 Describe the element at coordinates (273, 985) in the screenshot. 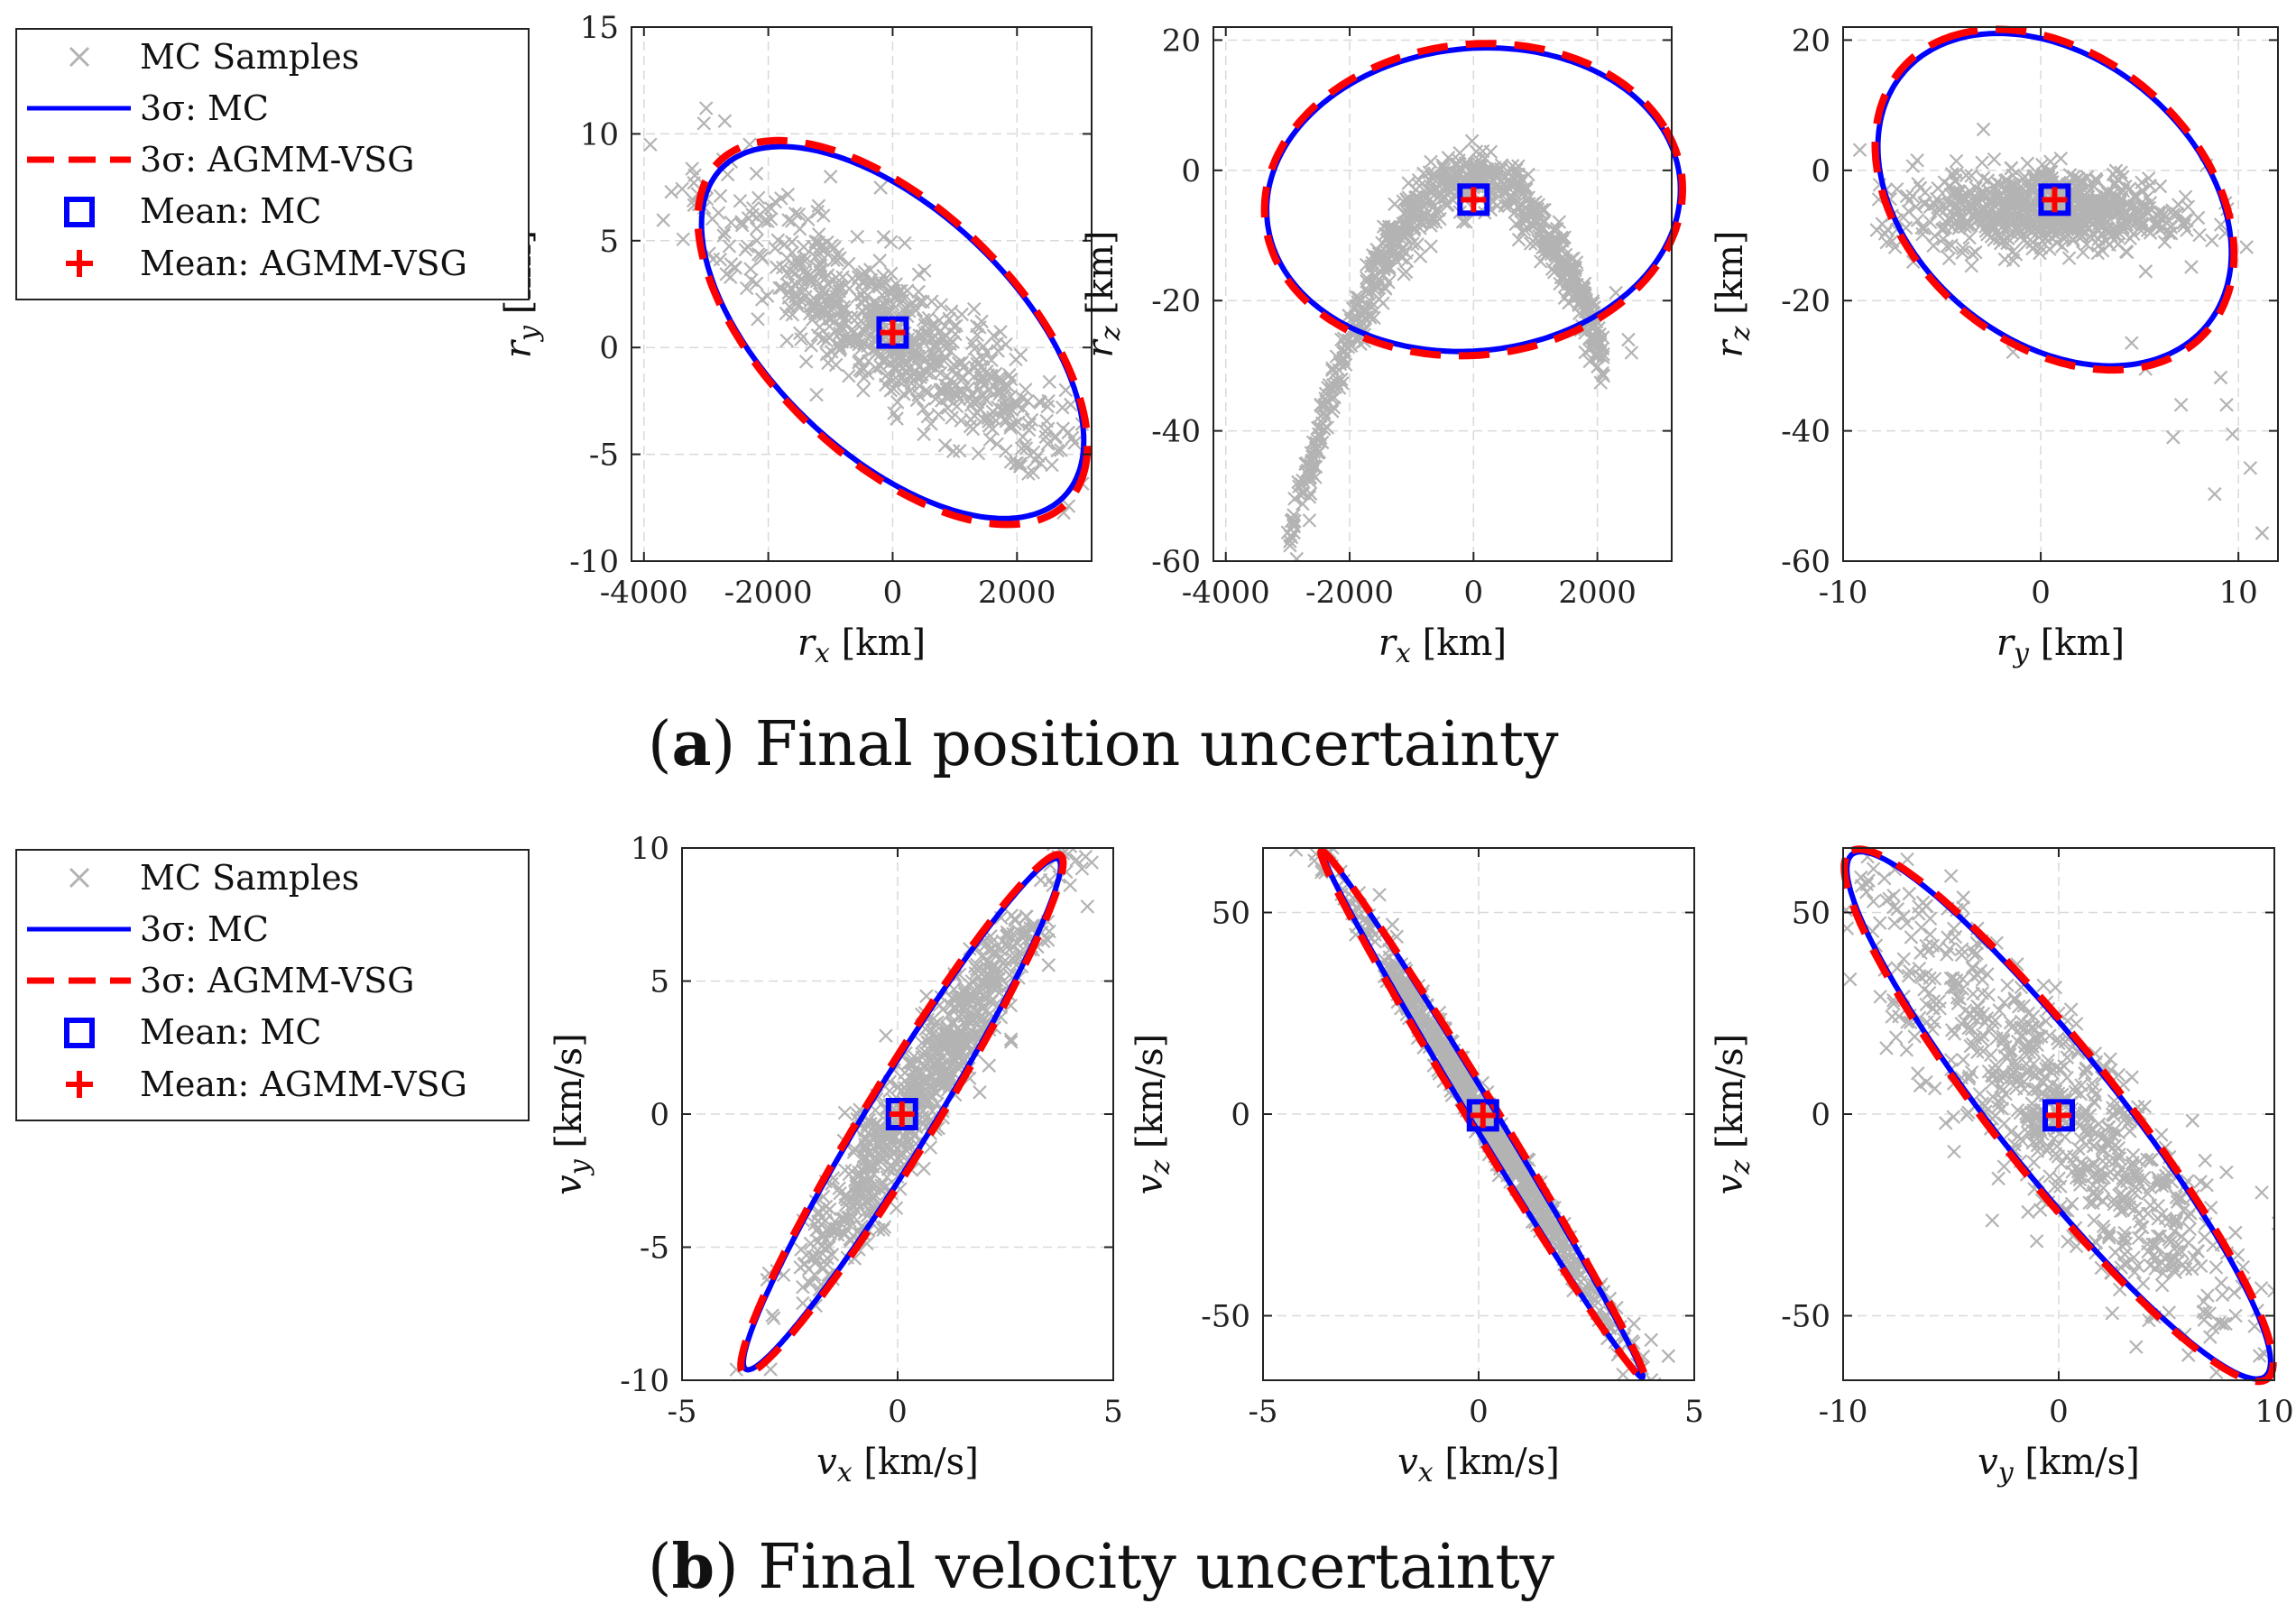

I see `legend-b-box` at that location.